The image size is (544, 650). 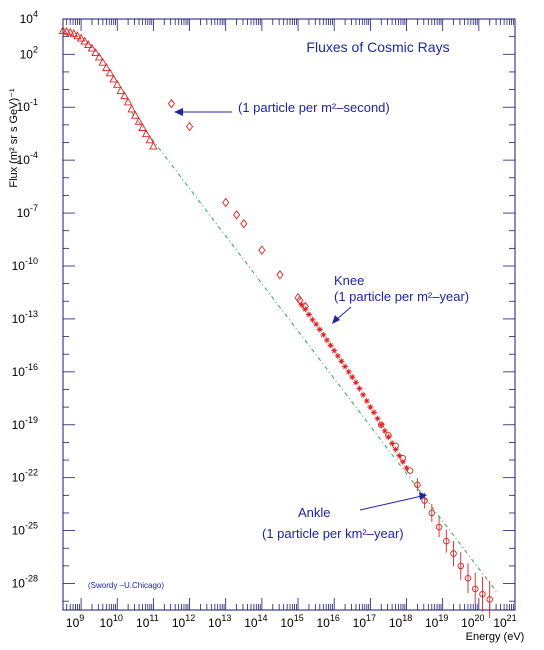 I want to click on x-tick-label: 1019, so click(x=436, y=621).